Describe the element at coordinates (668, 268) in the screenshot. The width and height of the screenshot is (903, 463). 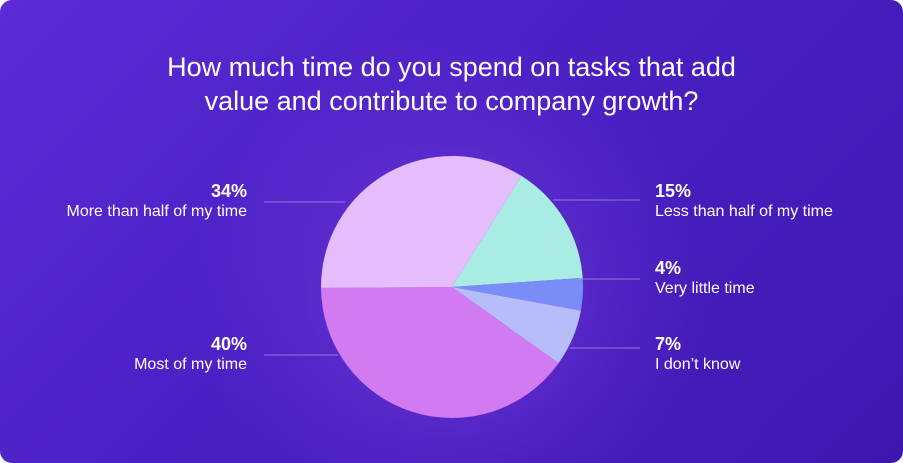
I see `slice-percent-very-little-time: 4%` at that location.